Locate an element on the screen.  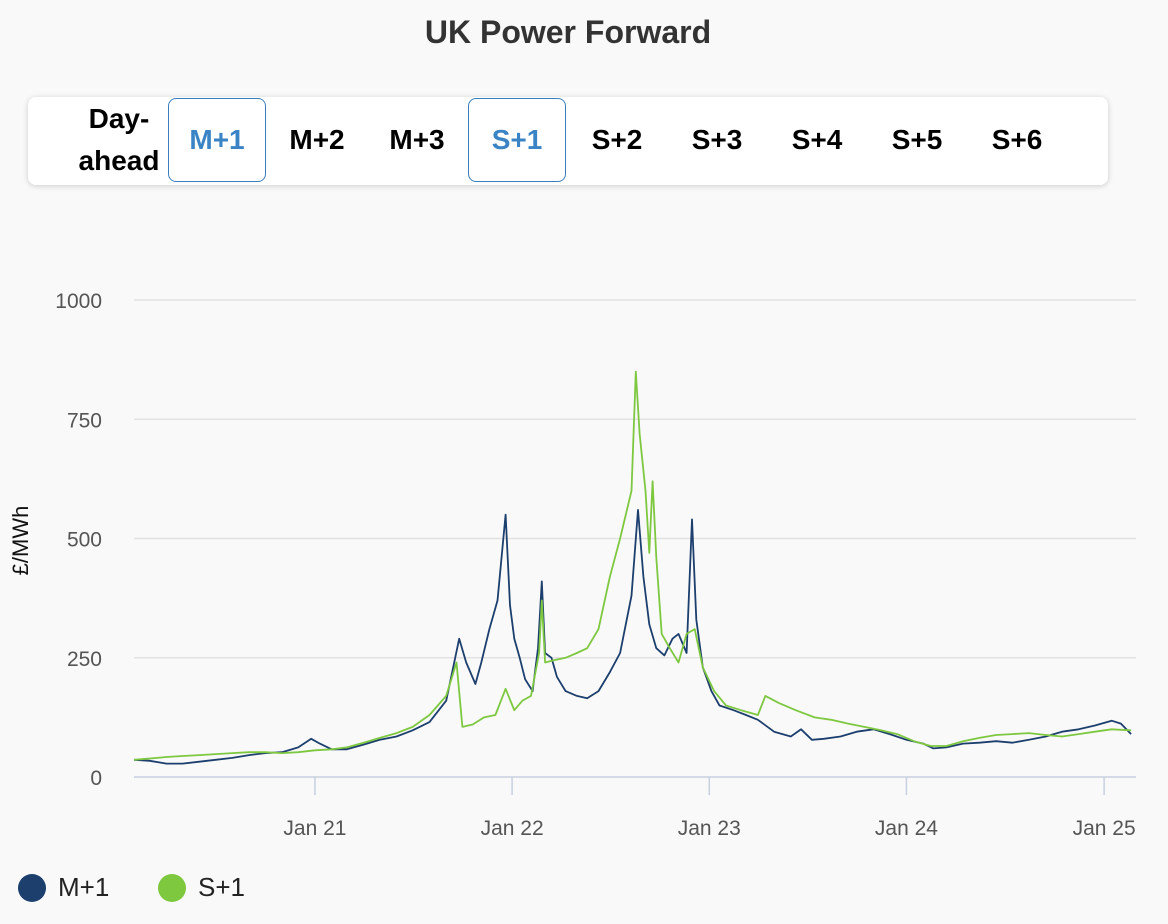
tab-s6: S+6 is located at coordinates (1017, 140).